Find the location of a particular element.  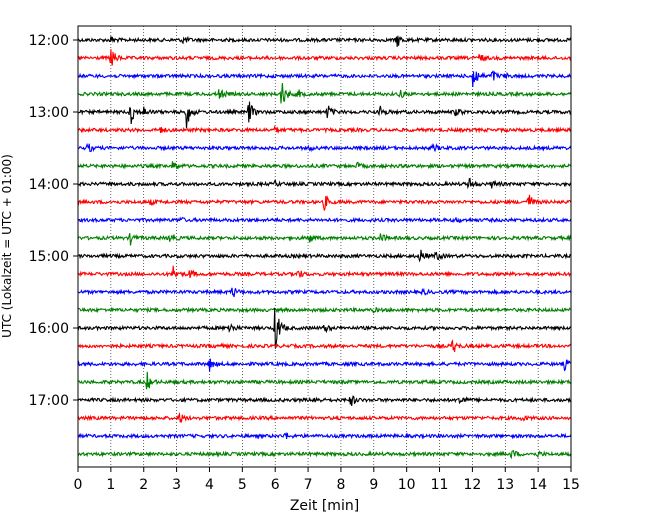

x-axis-label: Zeit [min] is located at coordinates (324, 506).